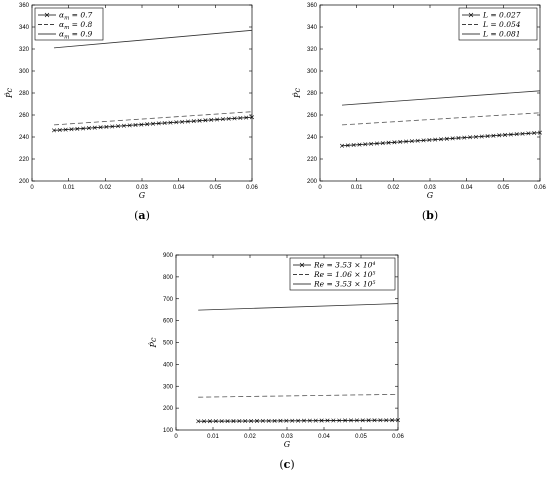  What do you see at coordinates (344, 284) in the screenshot?
I see `legend-entry-label: Re = 3.53 × 10⁵` at bounding box center [344, 284].